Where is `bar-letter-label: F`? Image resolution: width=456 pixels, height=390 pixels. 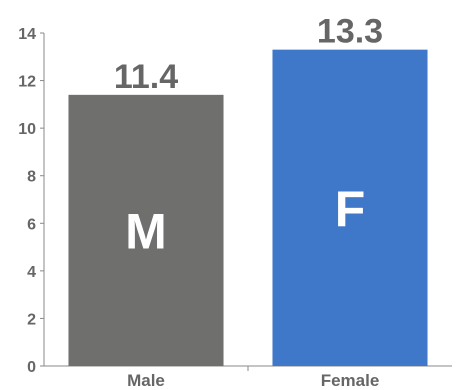 bar-letter-label: F is located at coordinates (350, 209).